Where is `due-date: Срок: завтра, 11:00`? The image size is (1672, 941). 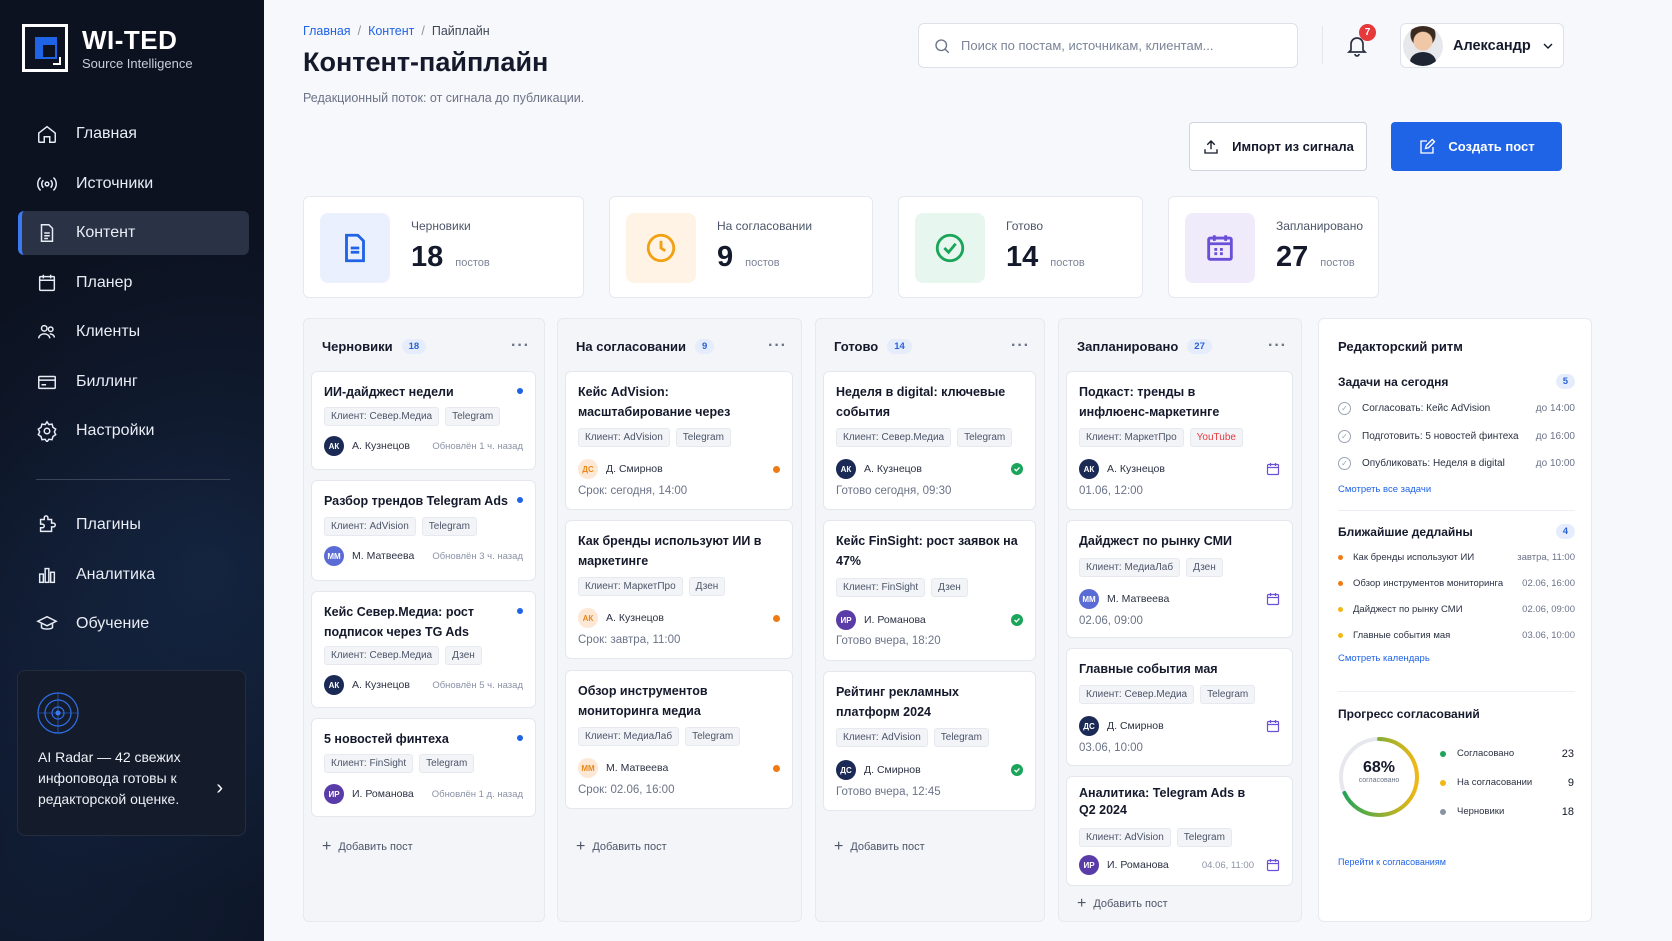 due-date: Срок: завтра, 11:00 is located at coordinates (629, 640).